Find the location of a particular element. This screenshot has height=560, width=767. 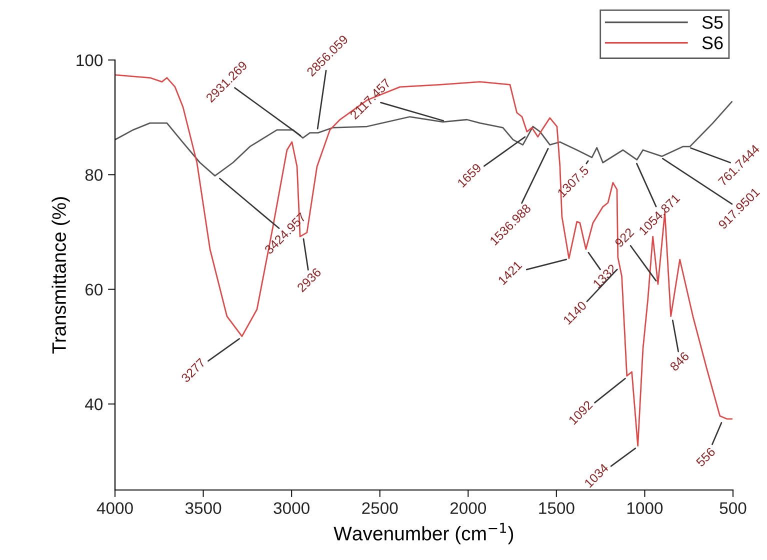

y-tick-label: 60 is located at coordinates (94, 290).